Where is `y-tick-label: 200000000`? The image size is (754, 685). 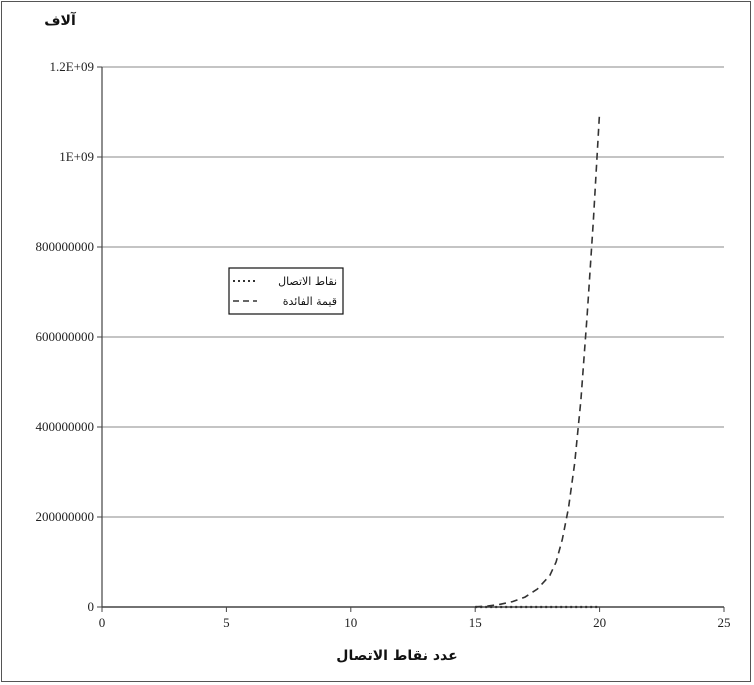
y-tick-label: 200000000 is located at coordinates (65, 516).